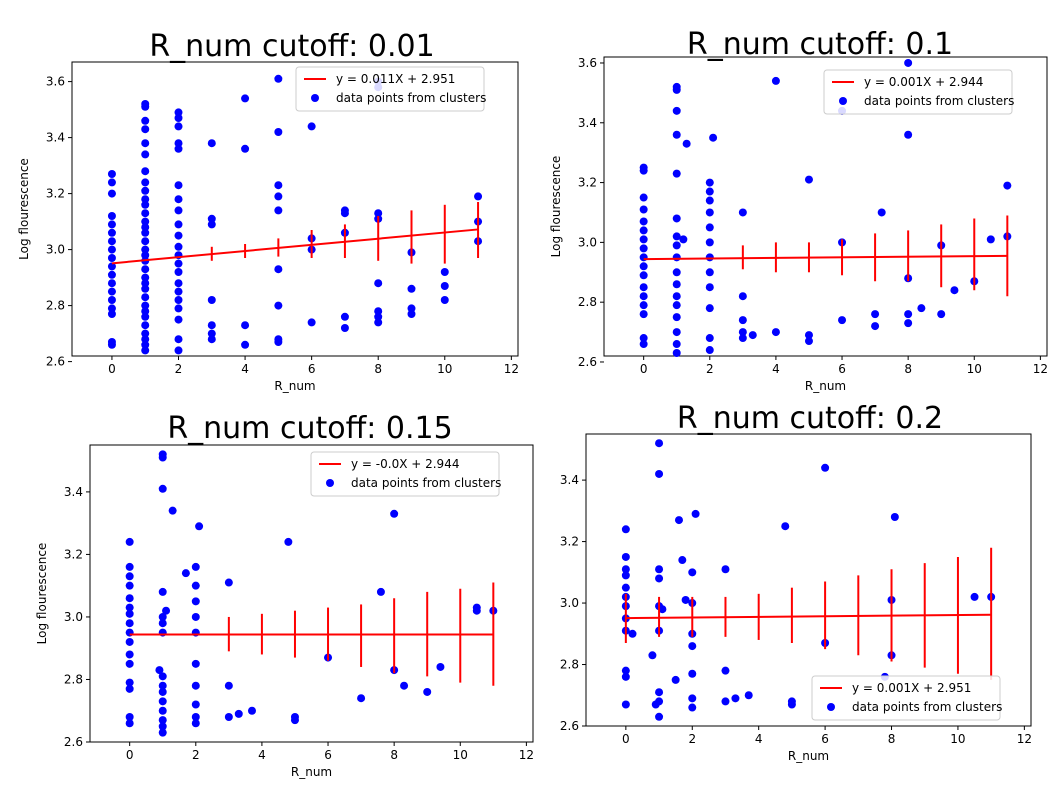 Image resolution: width=1058 pixels, height=794 pixels. Describe the element at coordinates (587, 302) in the screenshot. I see `y-tick-label: 2.8` at that location.